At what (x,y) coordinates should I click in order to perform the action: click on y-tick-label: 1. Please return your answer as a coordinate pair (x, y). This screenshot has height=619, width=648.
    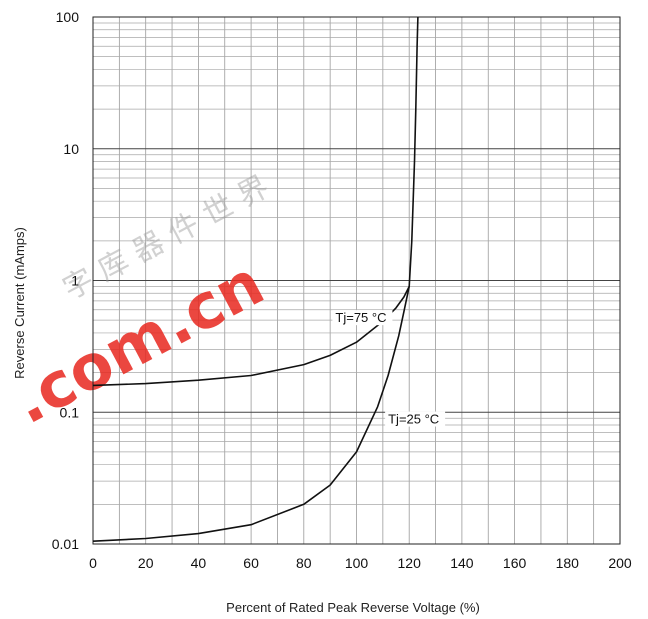
    Looking at the image, I should click on (75, 281).